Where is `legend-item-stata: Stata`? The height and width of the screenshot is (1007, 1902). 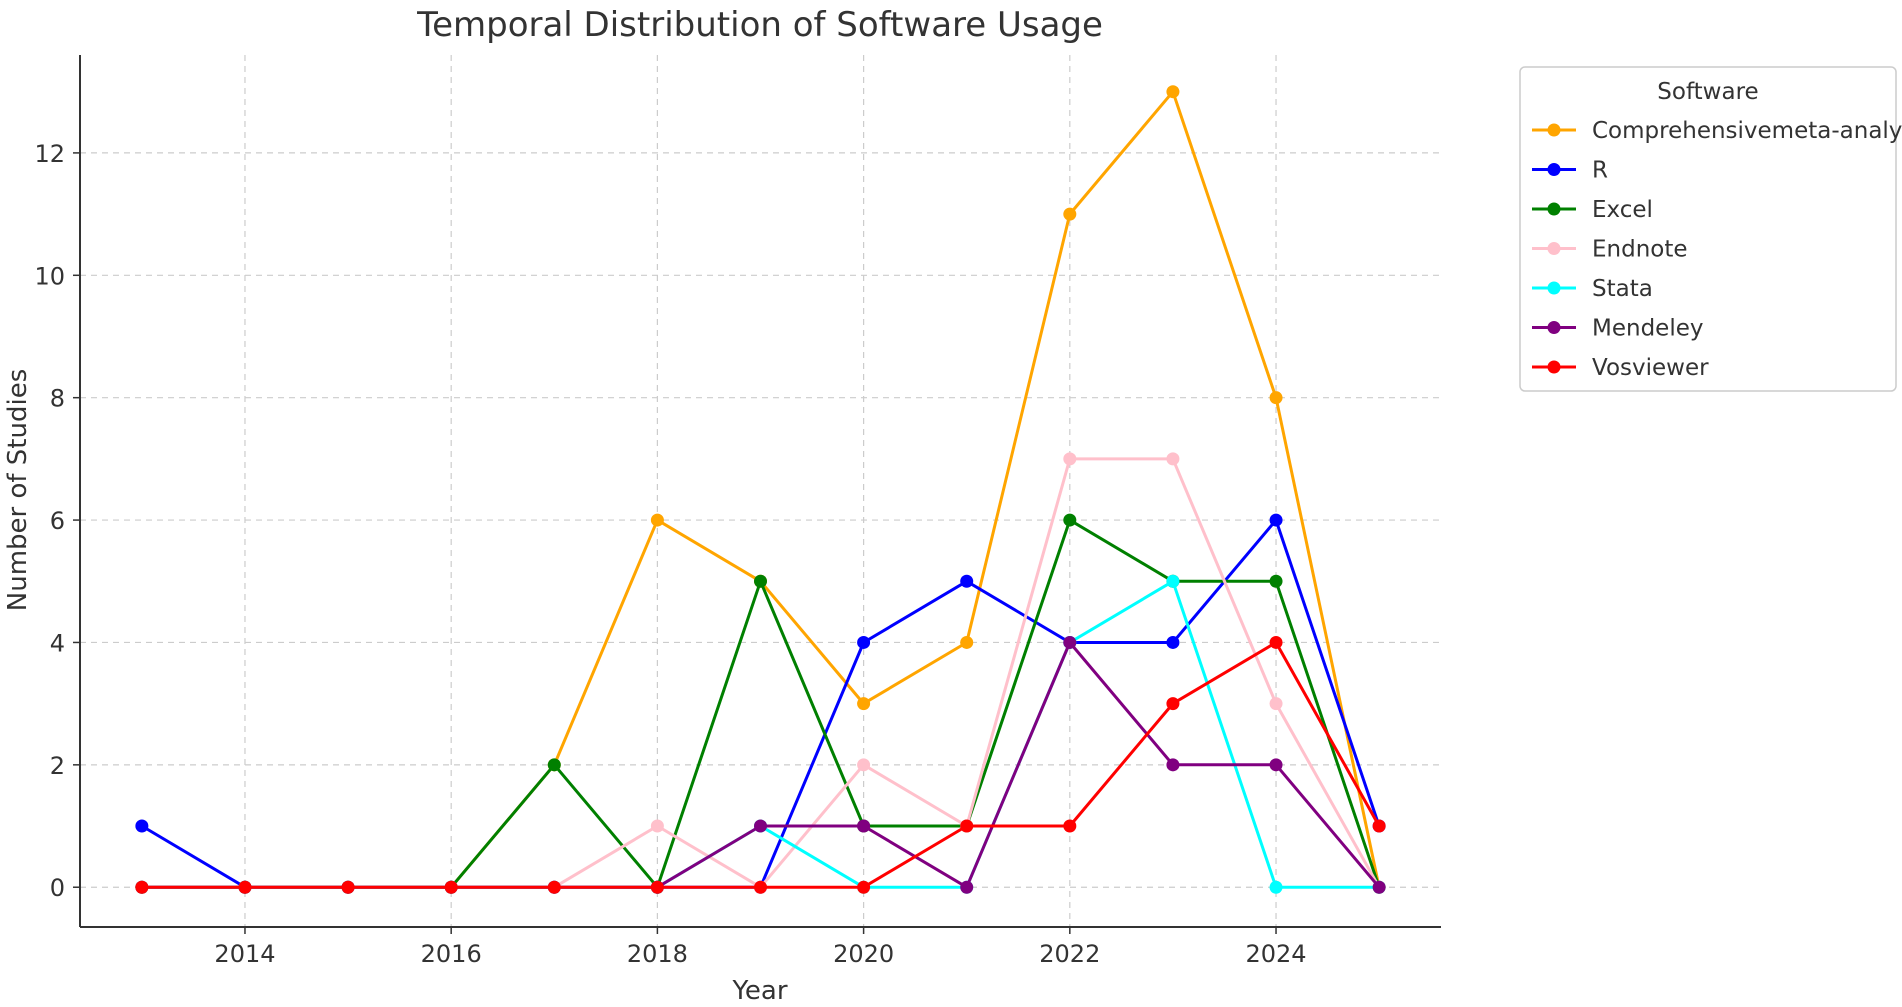
legend-item-stata: Stata is located at coordinates (1592, 289).